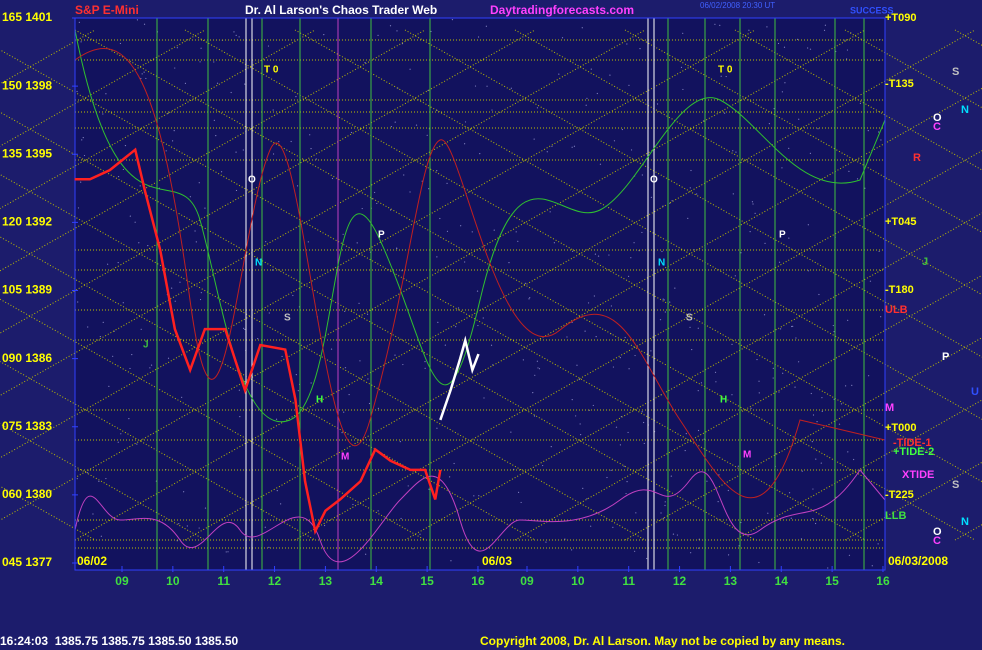 The image size is (982, 650). I want to click on y-tick-label: 165 1401, so click(27, 17).